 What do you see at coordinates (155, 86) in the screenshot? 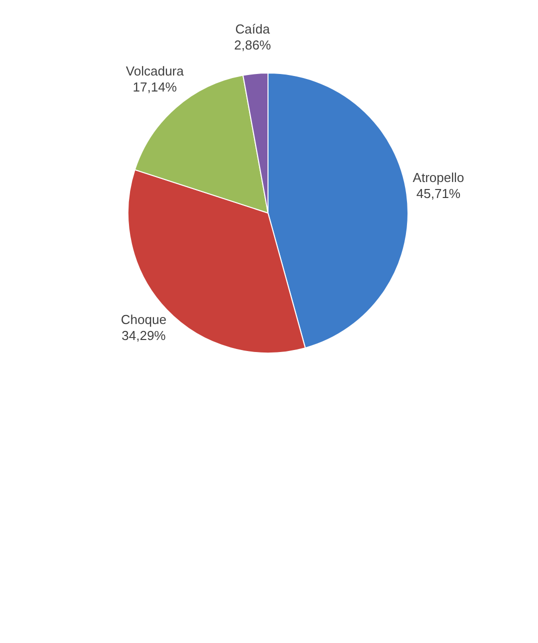
I see `data-label: 17,14%` at bounding box center [155, 86].